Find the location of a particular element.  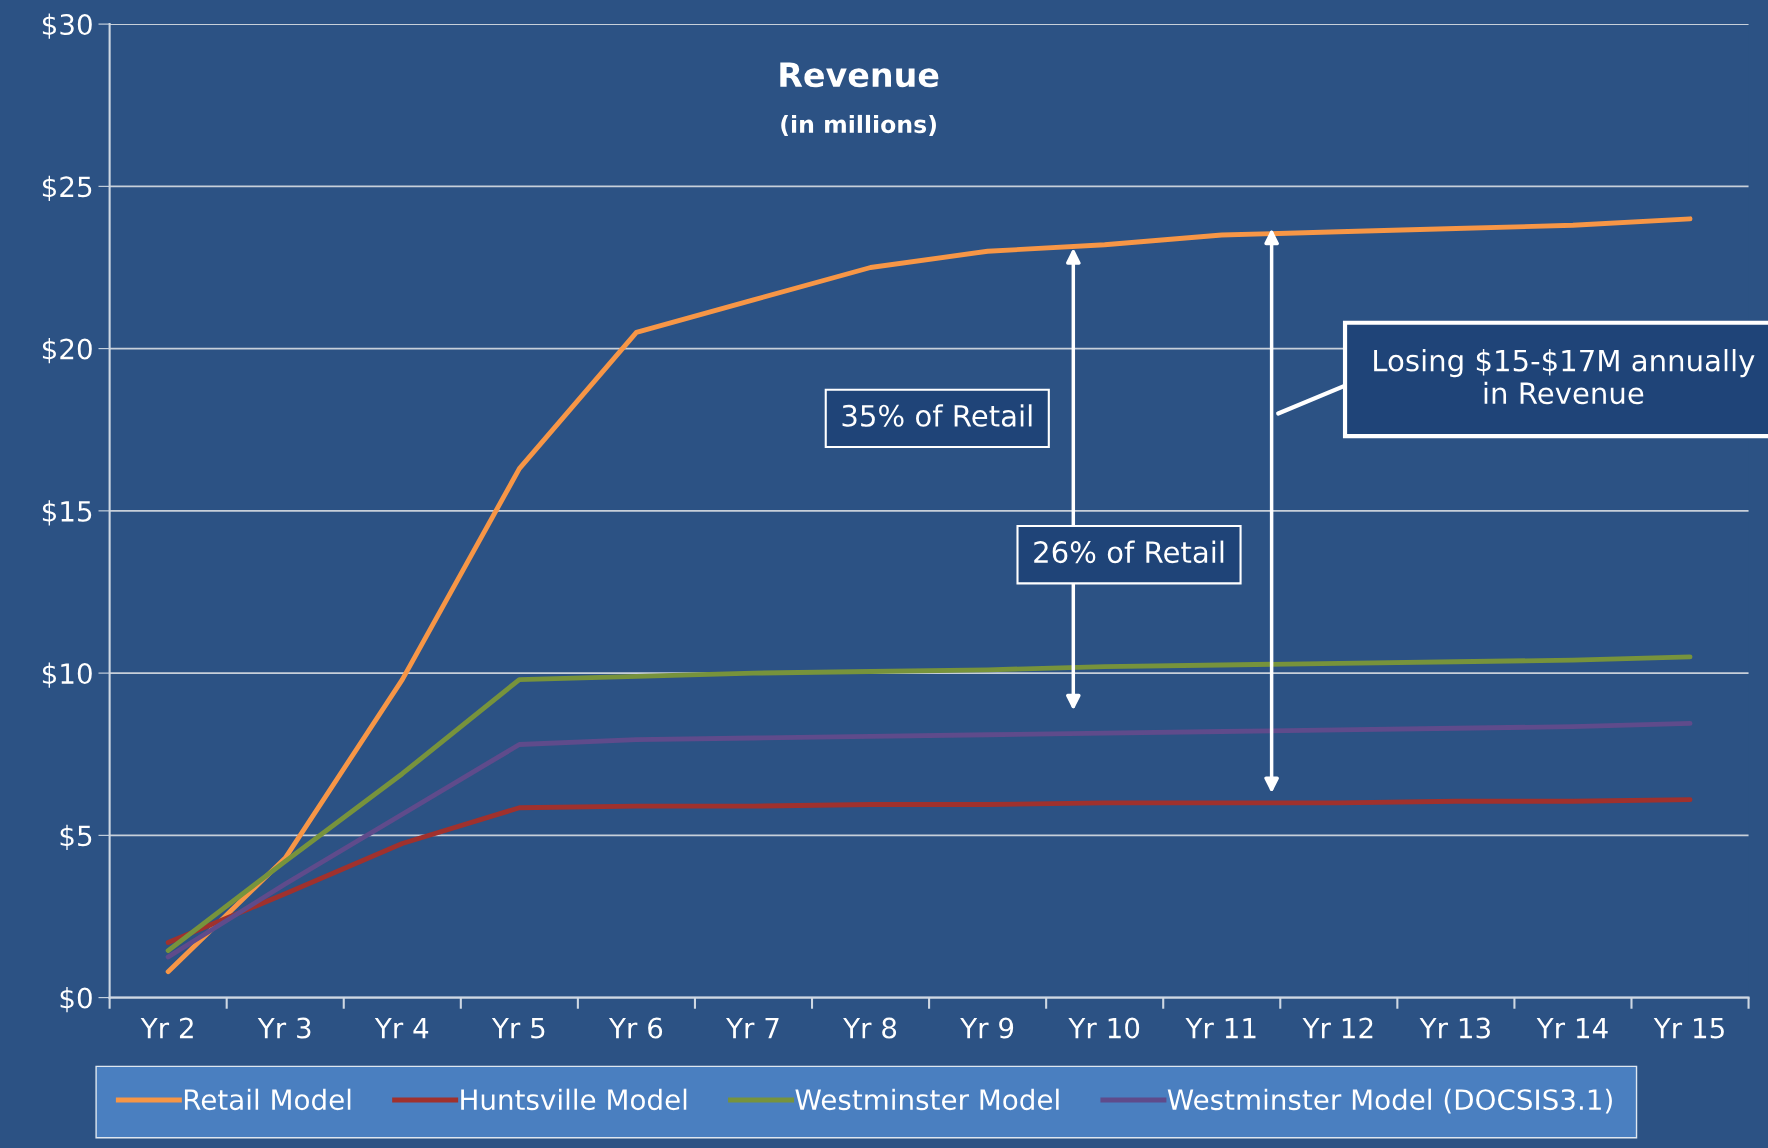

legend-label: Westminster Model is located at coordinates (927, 1099).